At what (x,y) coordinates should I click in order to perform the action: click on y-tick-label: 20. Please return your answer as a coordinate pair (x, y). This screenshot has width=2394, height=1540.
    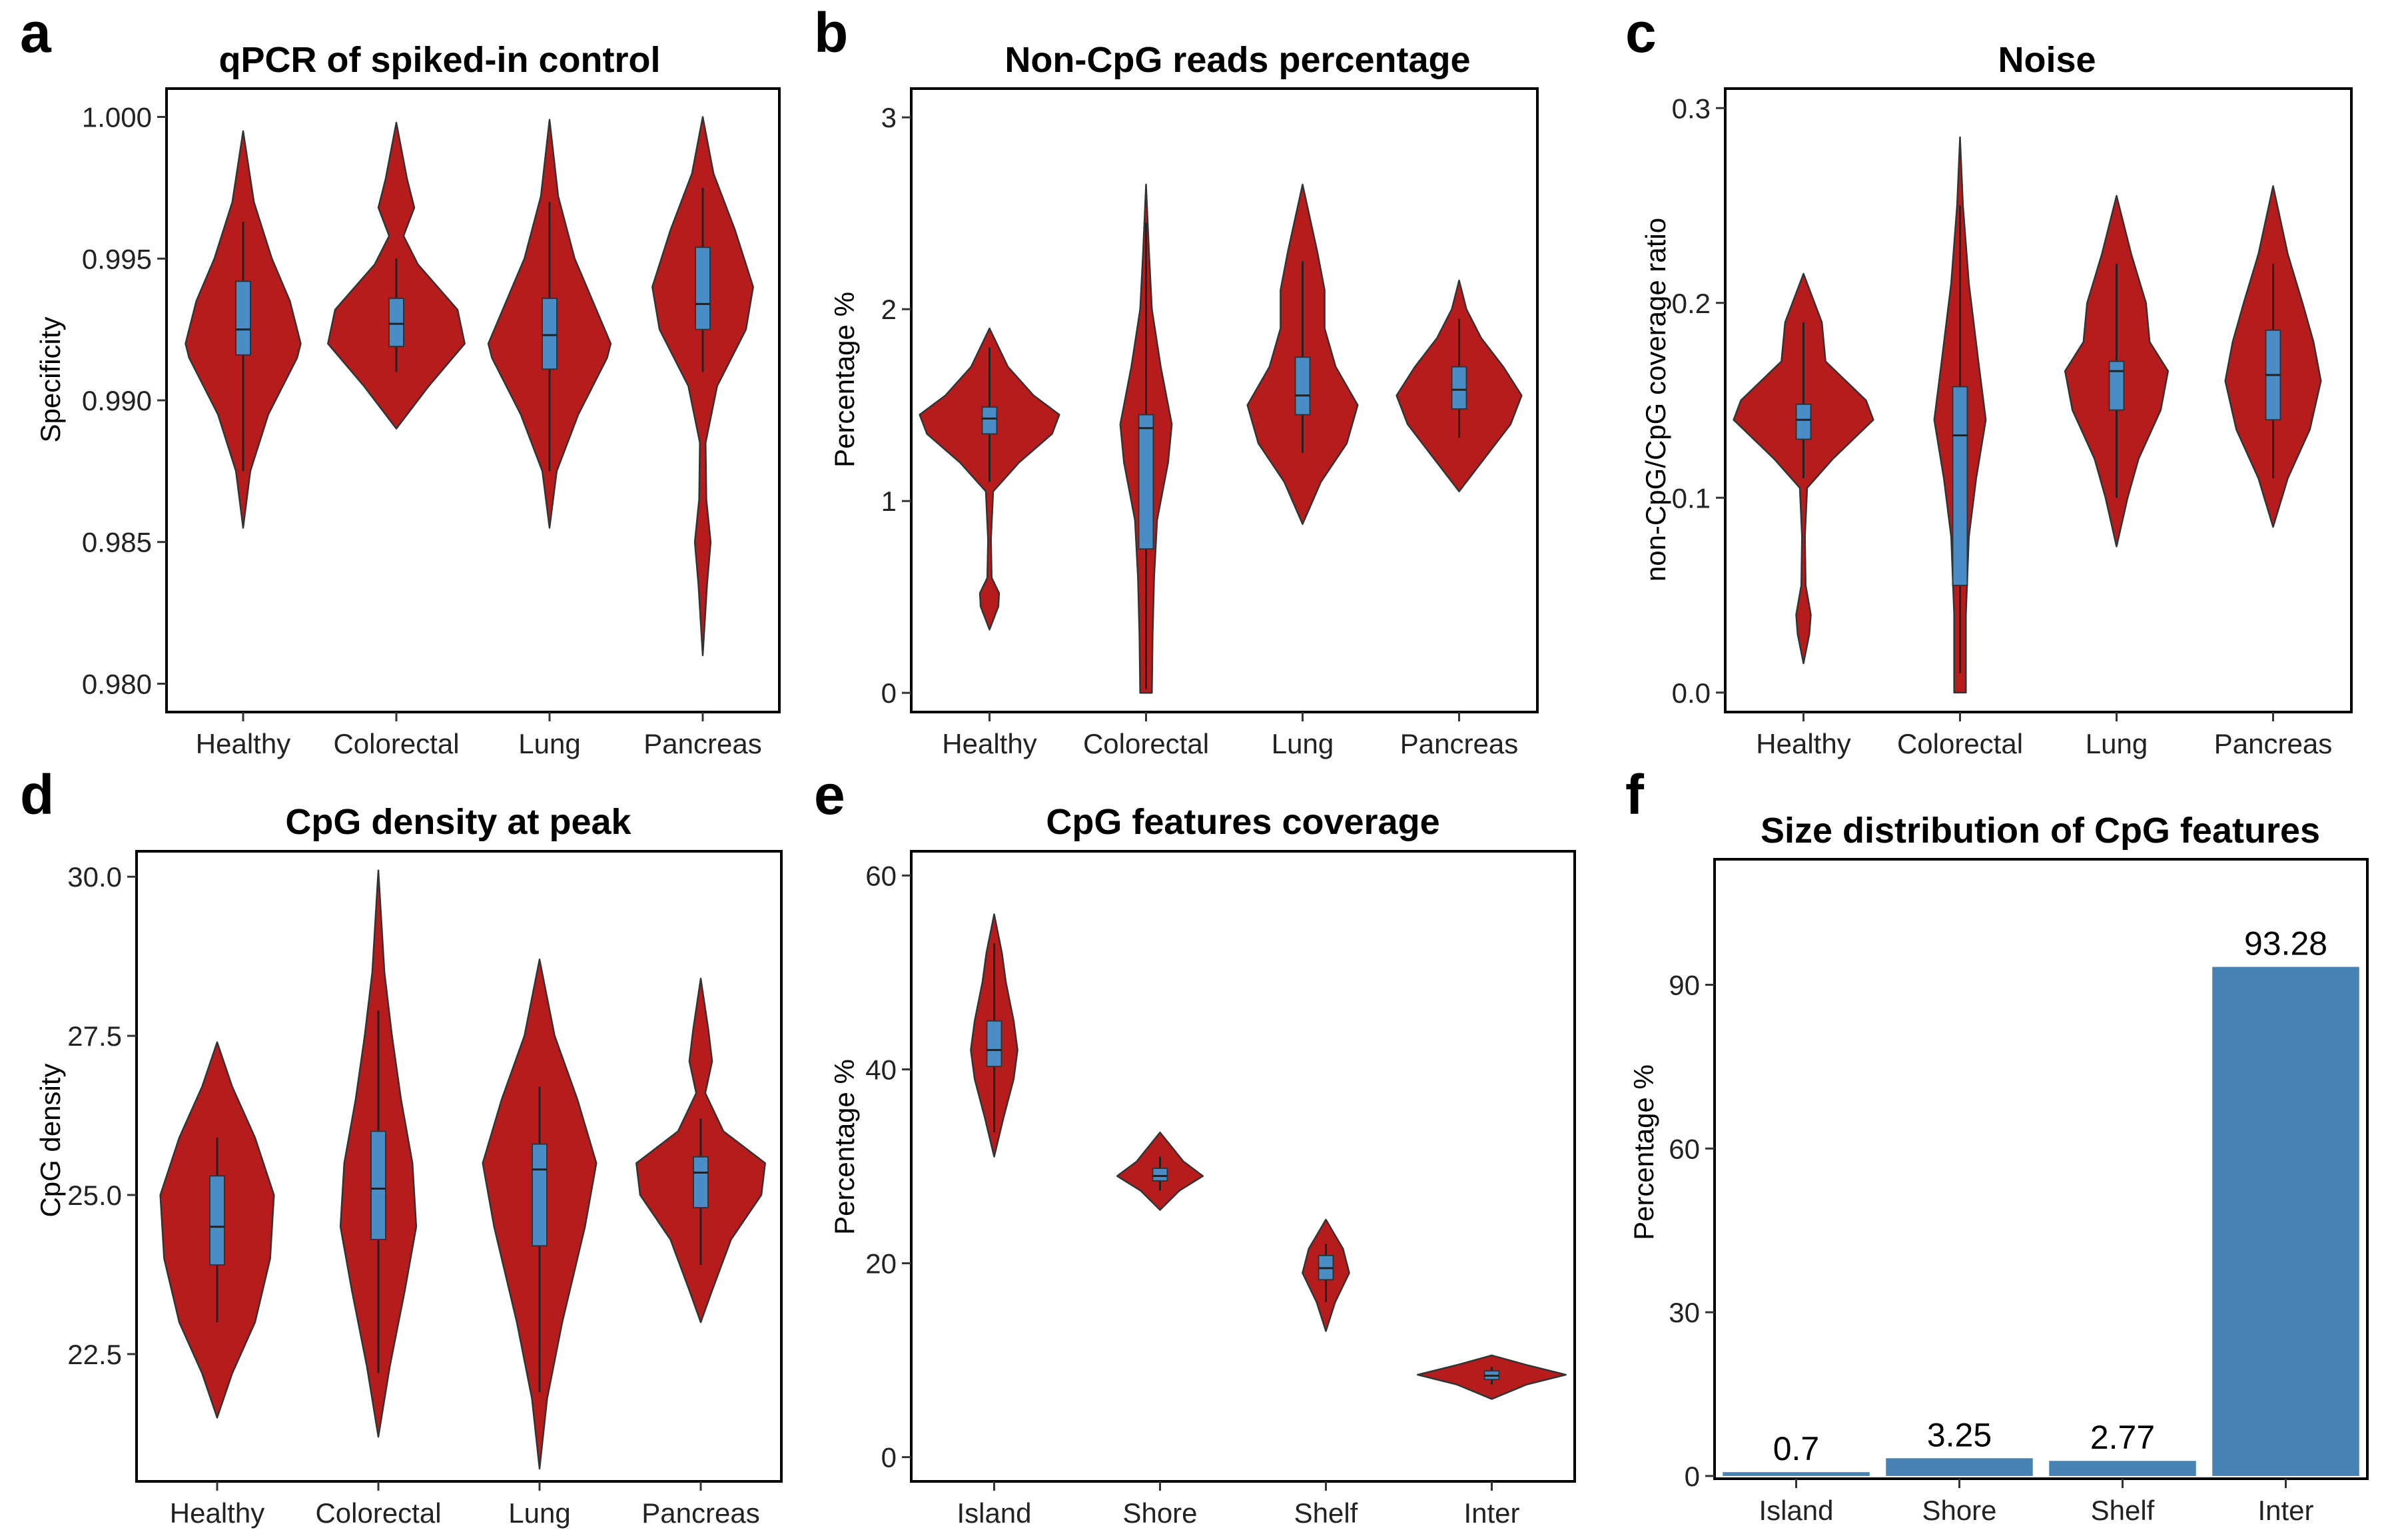
    Looking at the image, I should click on (881, 1264).